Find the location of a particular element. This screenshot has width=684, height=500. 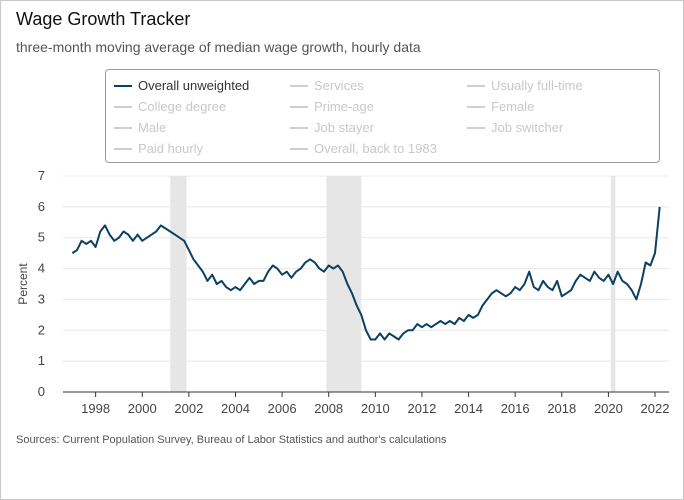

y-tick-label: 5 is located at coordinates (41, 237).